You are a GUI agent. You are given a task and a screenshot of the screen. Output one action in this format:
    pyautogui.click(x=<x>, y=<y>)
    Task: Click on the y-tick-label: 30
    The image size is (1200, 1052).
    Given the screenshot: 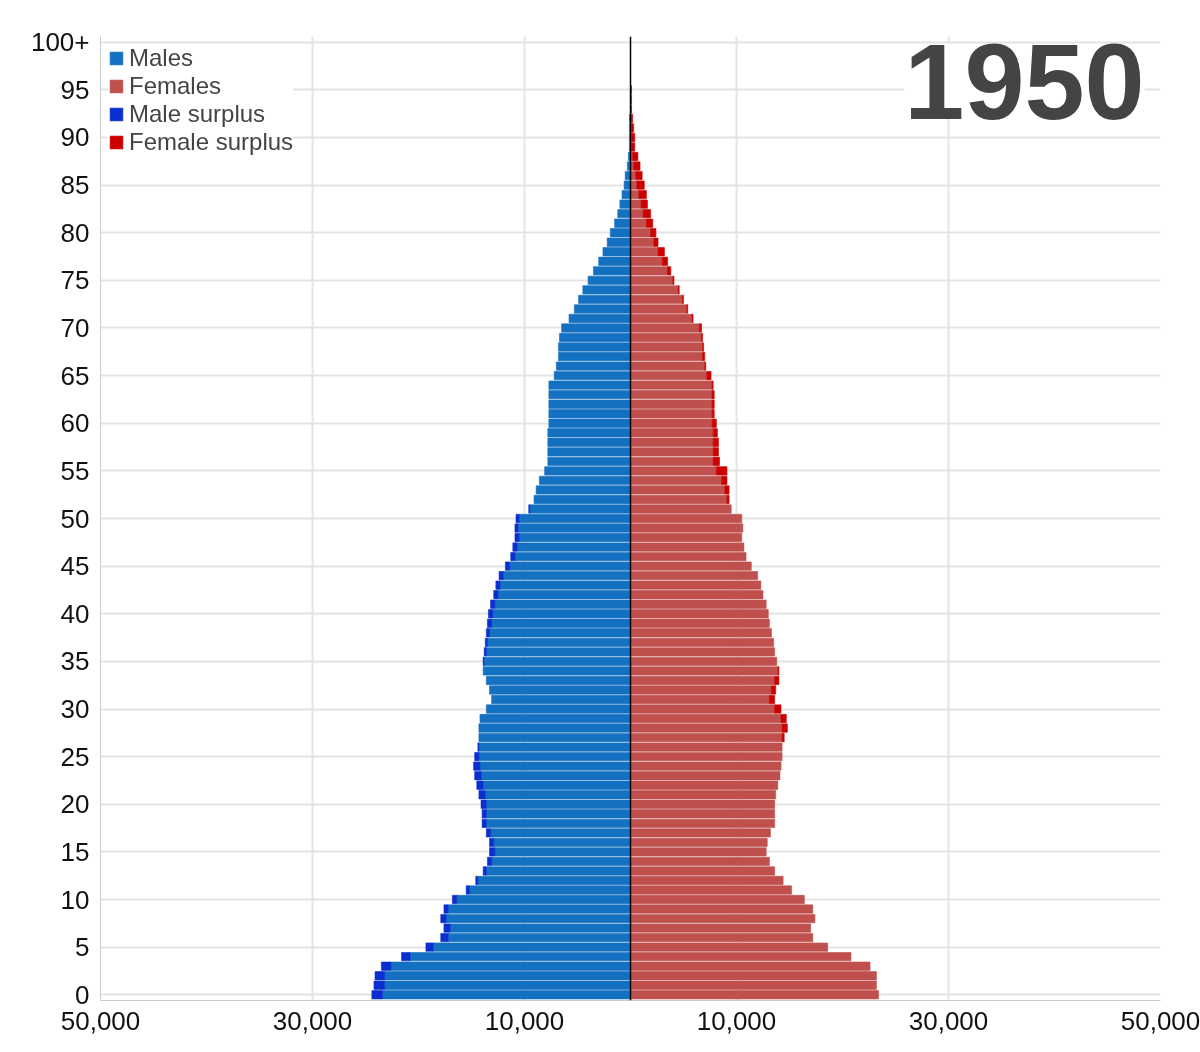 What is the action you would take?
    pyautogui.click(x=75, y=709)
    